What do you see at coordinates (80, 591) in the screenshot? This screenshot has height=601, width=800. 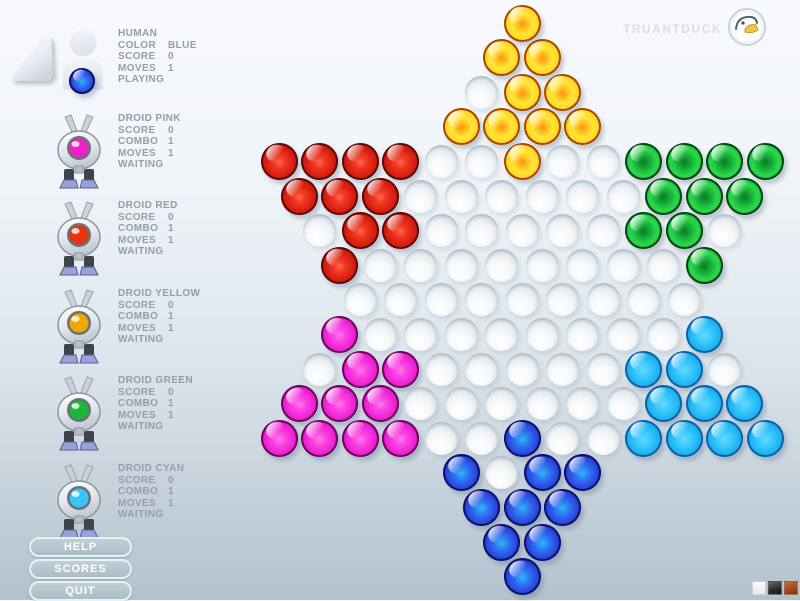 I see `quit-button: QUIT` at bounding box center [80, 591].